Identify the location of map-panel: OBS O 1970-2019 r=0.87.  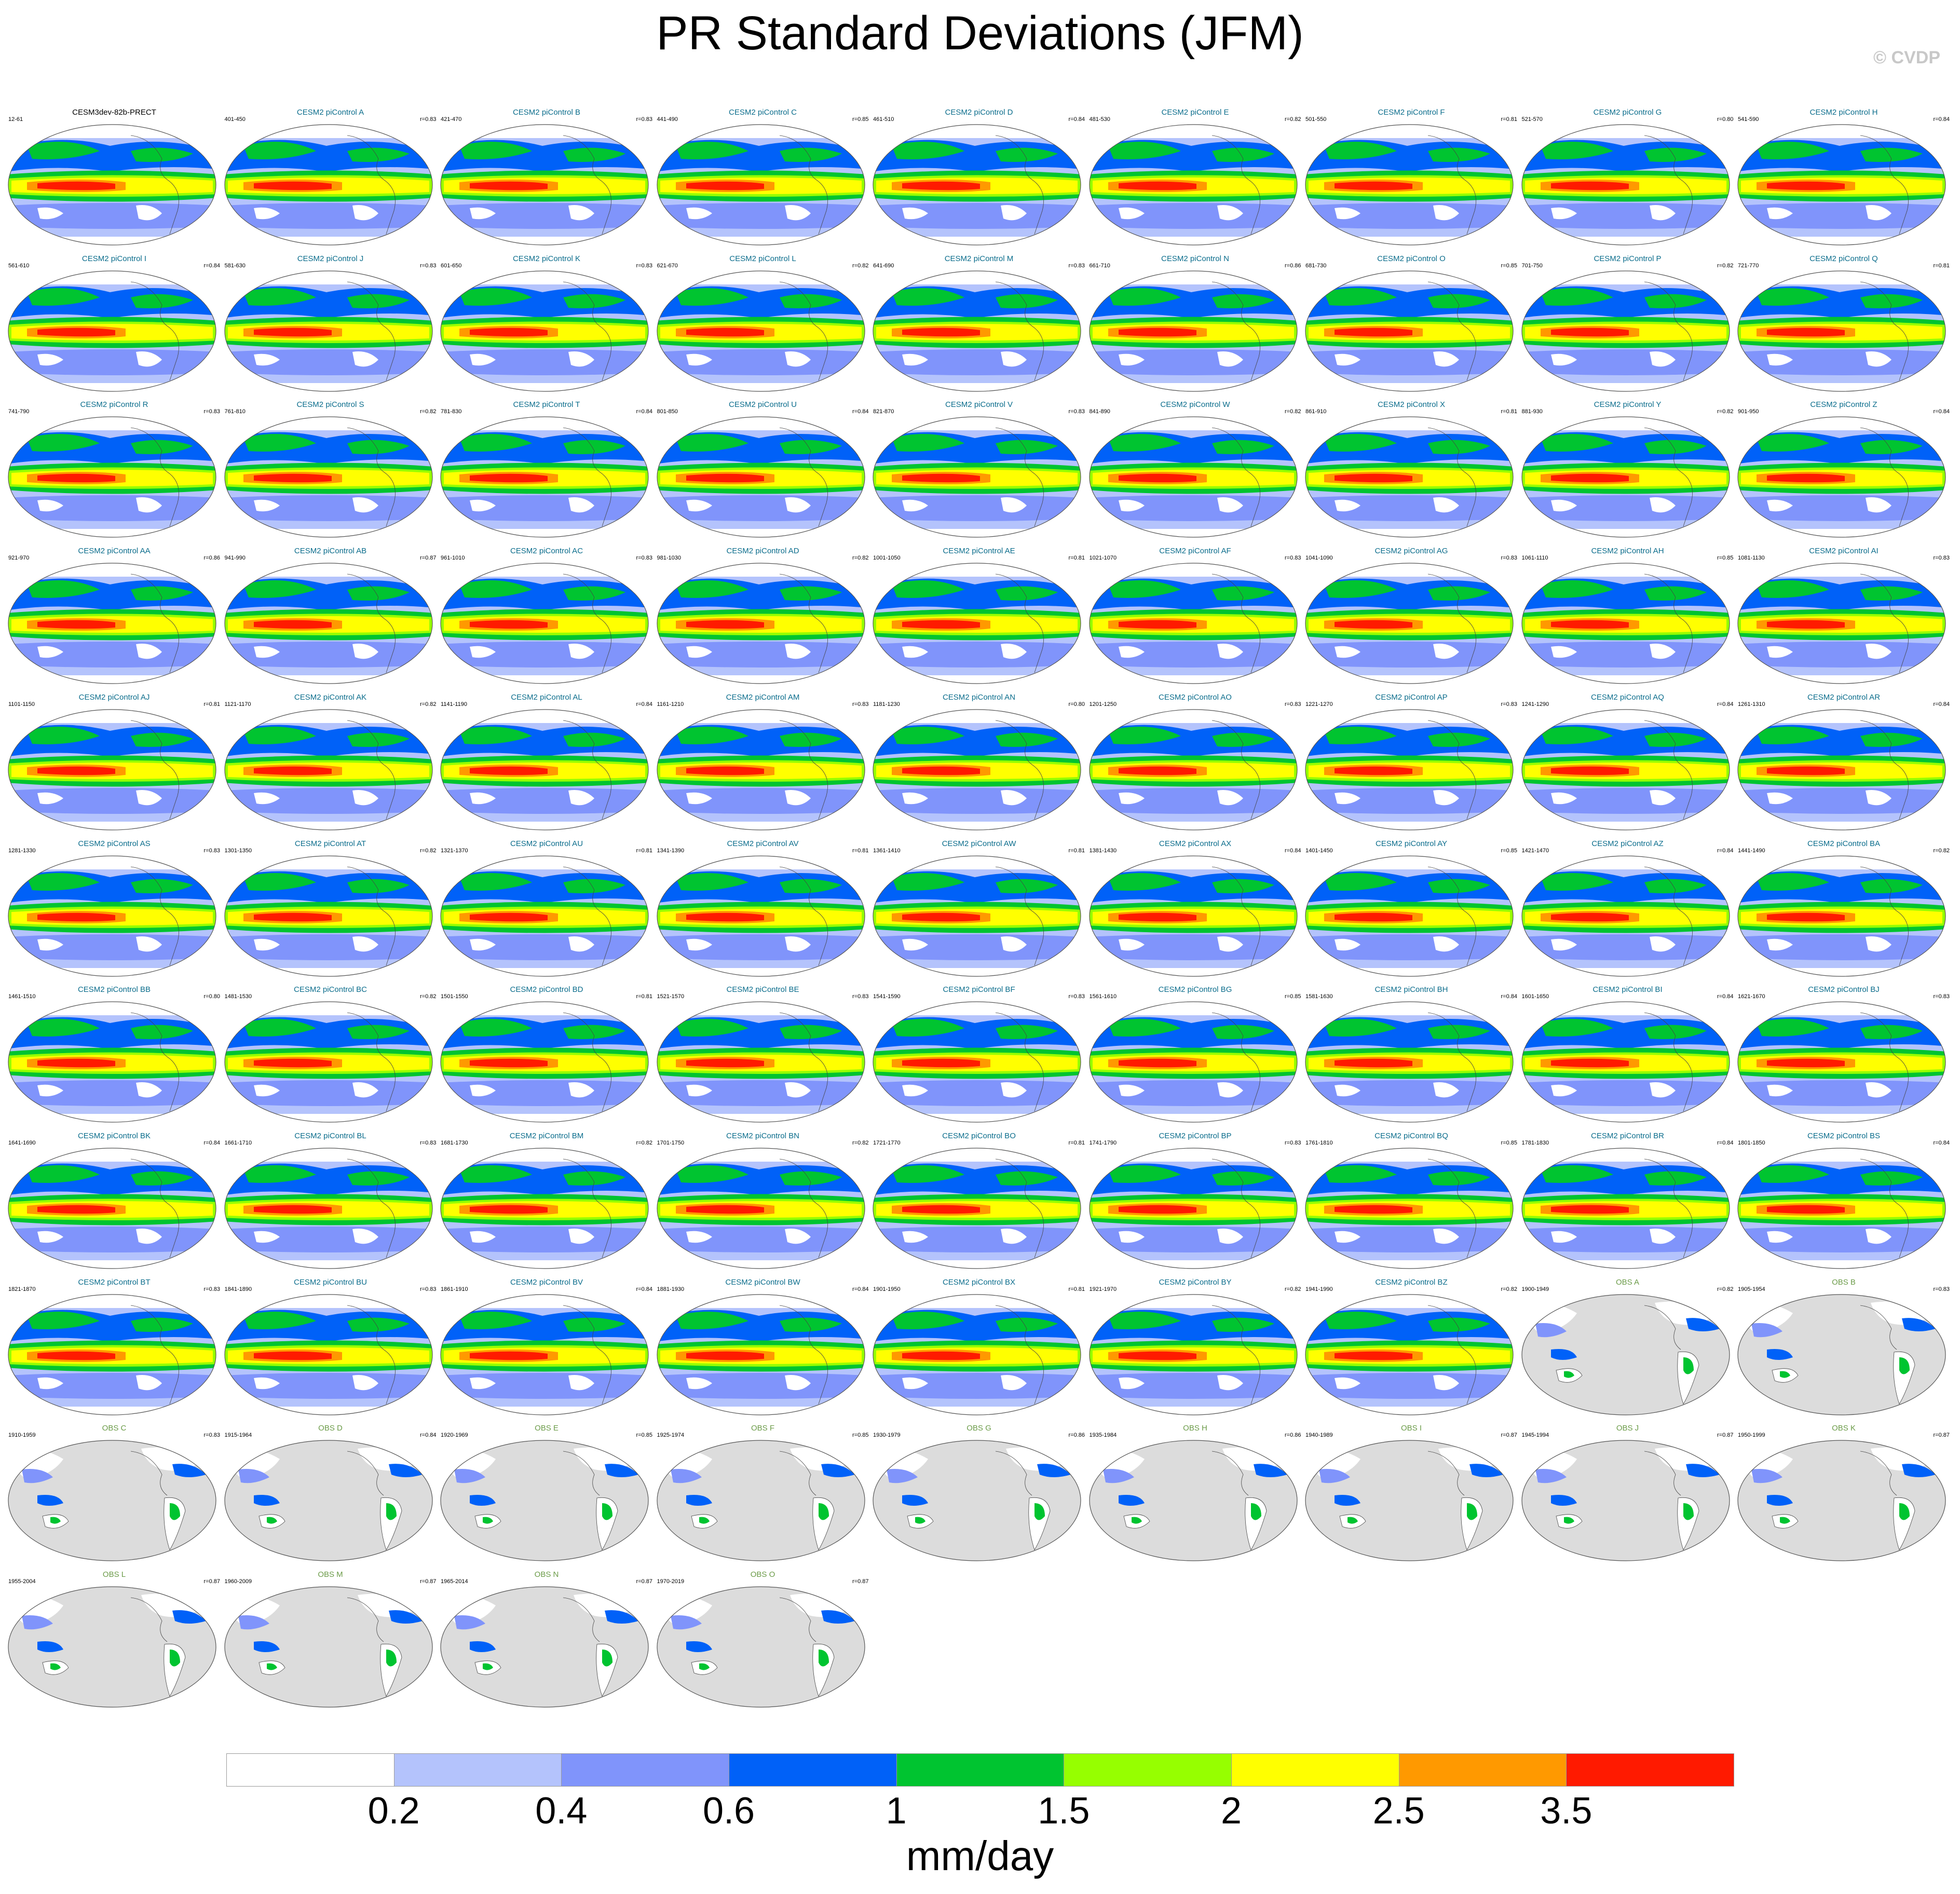
(763, 1640).